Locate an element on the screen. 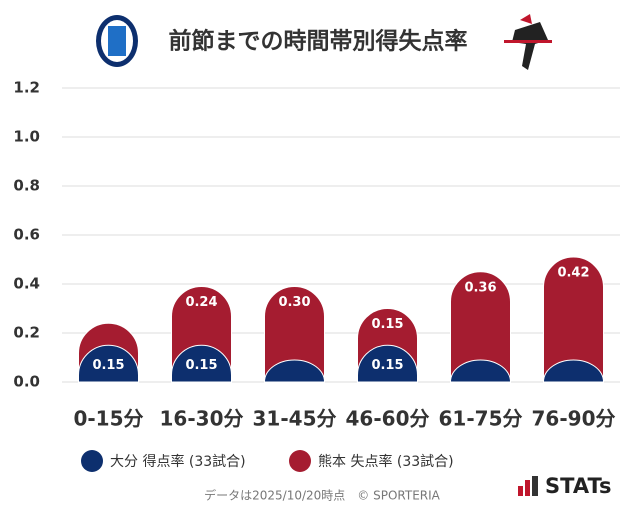 This screenshot has width=641, height=508. value-label: 0.42 is located at coordinates (573, 273).